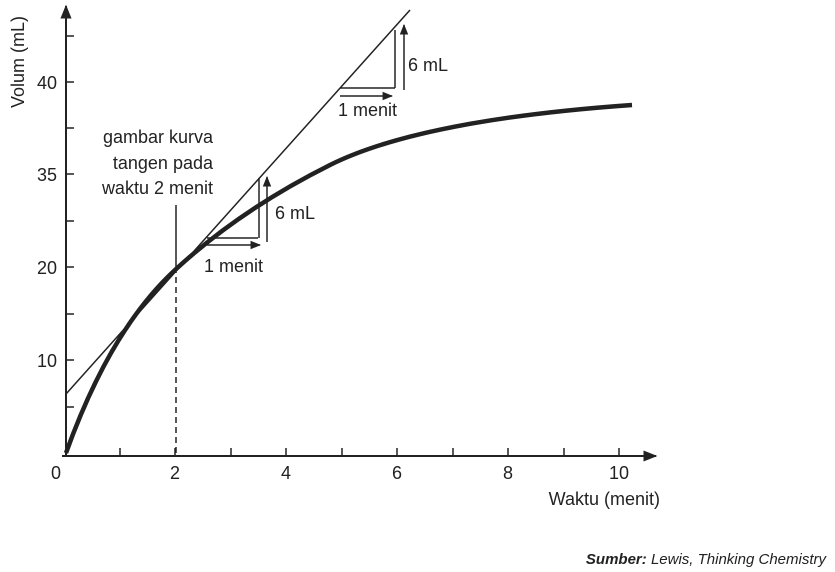 The image size is (835, 572). Describe the element at coordinates (340, 473) in the screenshot. I see `x-tick-labels: 0 2 4 6 8 10` at that location.